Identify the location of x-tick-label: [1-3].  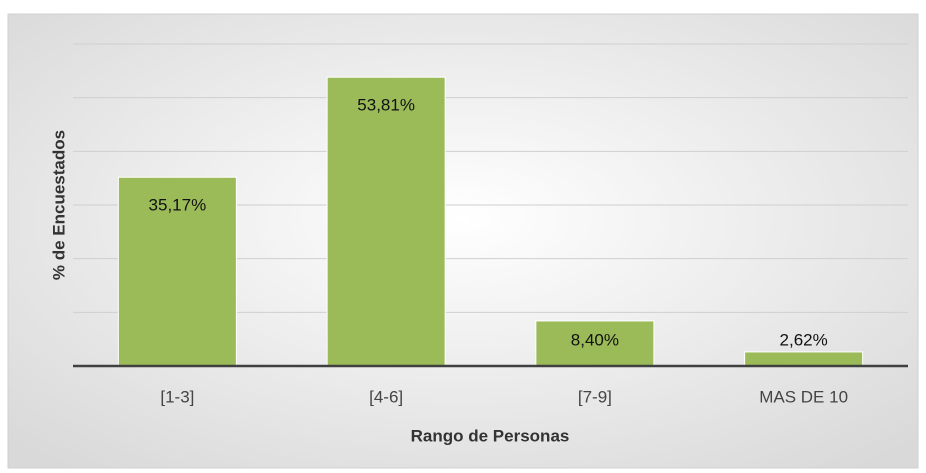
(177, 396).